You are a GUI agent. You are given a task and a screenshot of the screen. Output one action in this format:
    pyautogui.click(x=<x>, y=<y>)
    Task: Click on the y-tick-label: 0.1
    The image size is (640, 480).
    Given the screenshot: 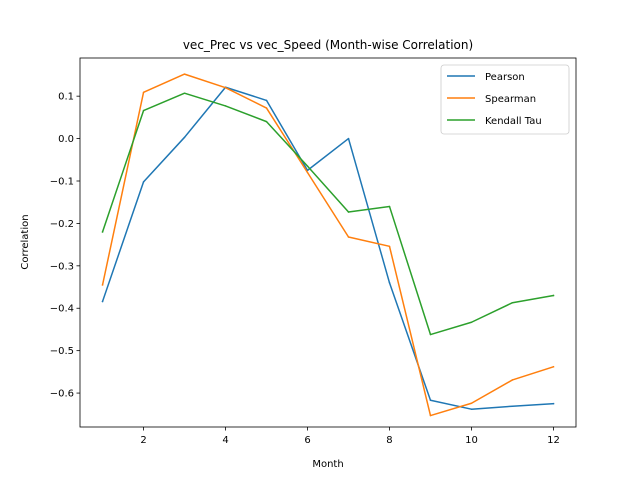 What is the action you would take?
    pyautogui.click(x=66, y=97)
    